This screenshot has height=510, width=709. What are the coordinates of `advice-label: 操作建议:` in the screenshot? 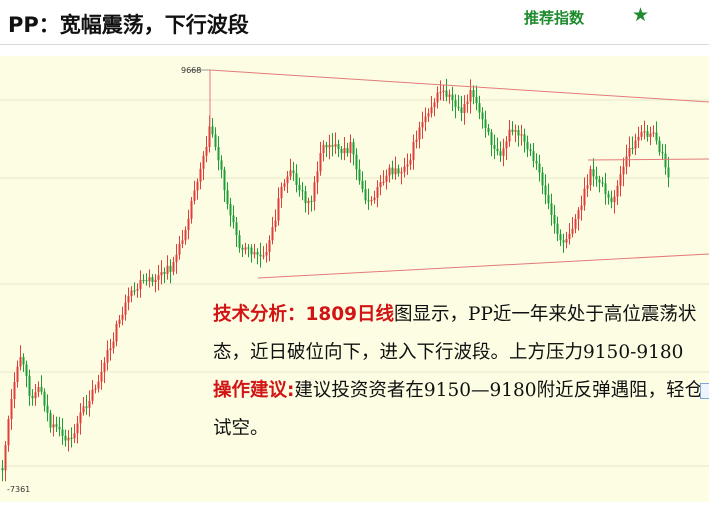 It's located at (254, 390).